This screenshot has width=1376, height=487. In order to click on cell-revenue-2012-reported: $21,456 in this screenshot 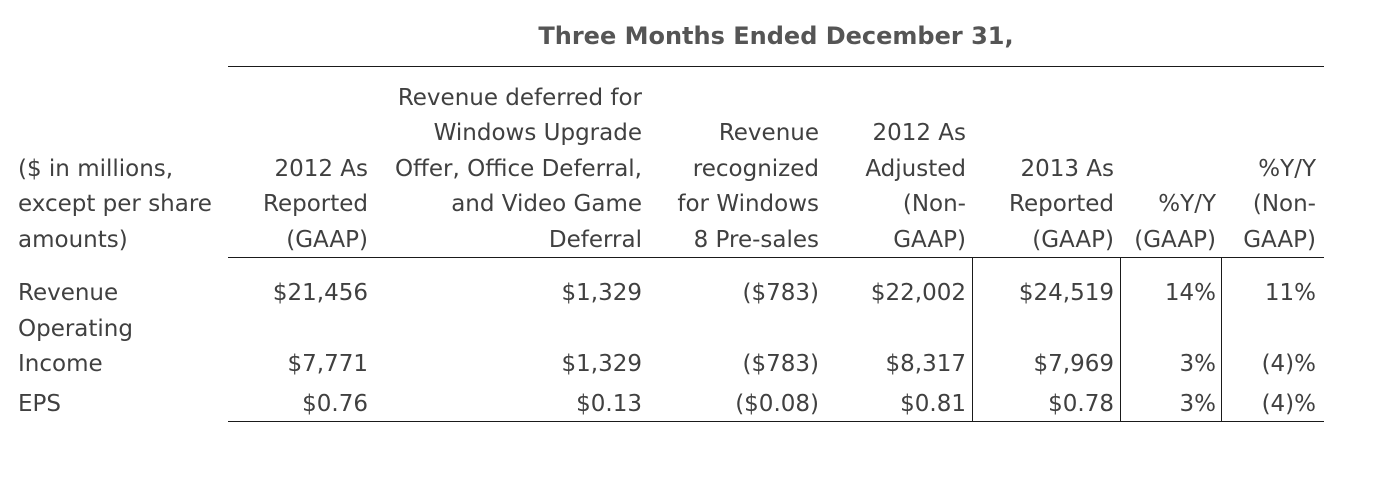, I will do `click(320, 293)`.